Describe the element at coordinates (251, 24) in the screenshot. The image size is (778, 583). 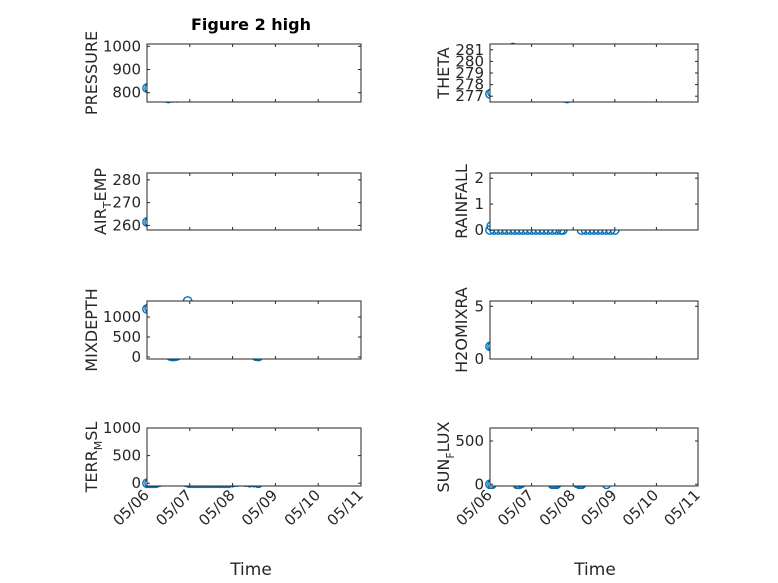
I see `figure-title: Figure 2 high` at that location.